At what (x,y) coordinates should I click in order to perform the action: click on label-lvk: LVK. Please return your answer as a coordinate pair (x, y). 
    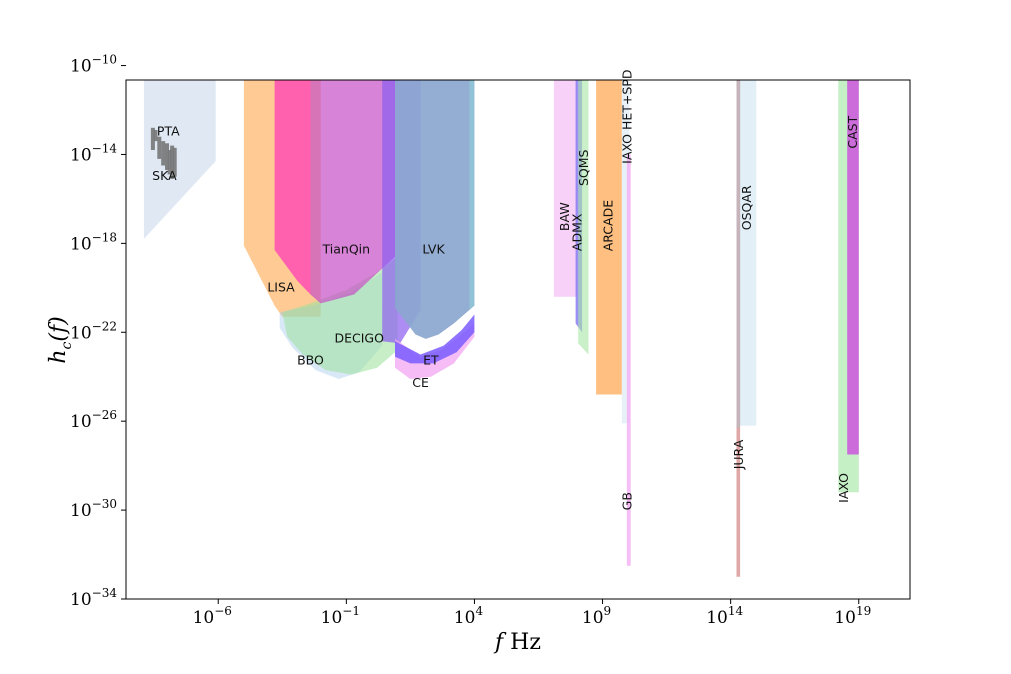
    Looking at the image, I should click on (433, 249).